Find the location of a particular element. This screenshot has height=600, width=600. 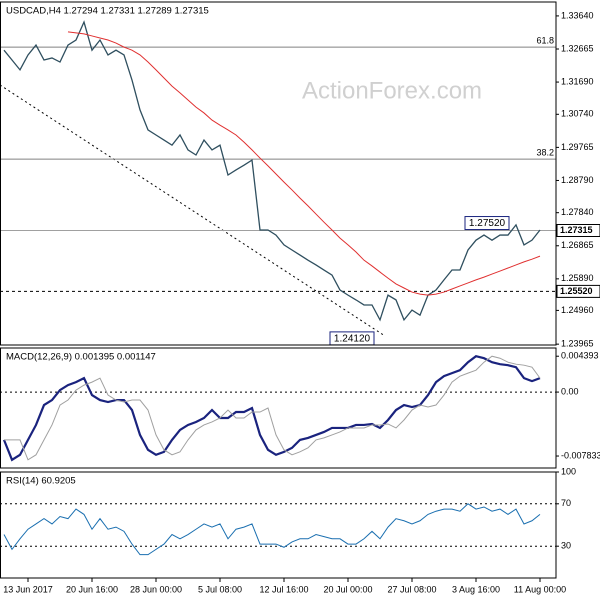

annotation-label: 1.27520 is located at coordinates (487, 223).